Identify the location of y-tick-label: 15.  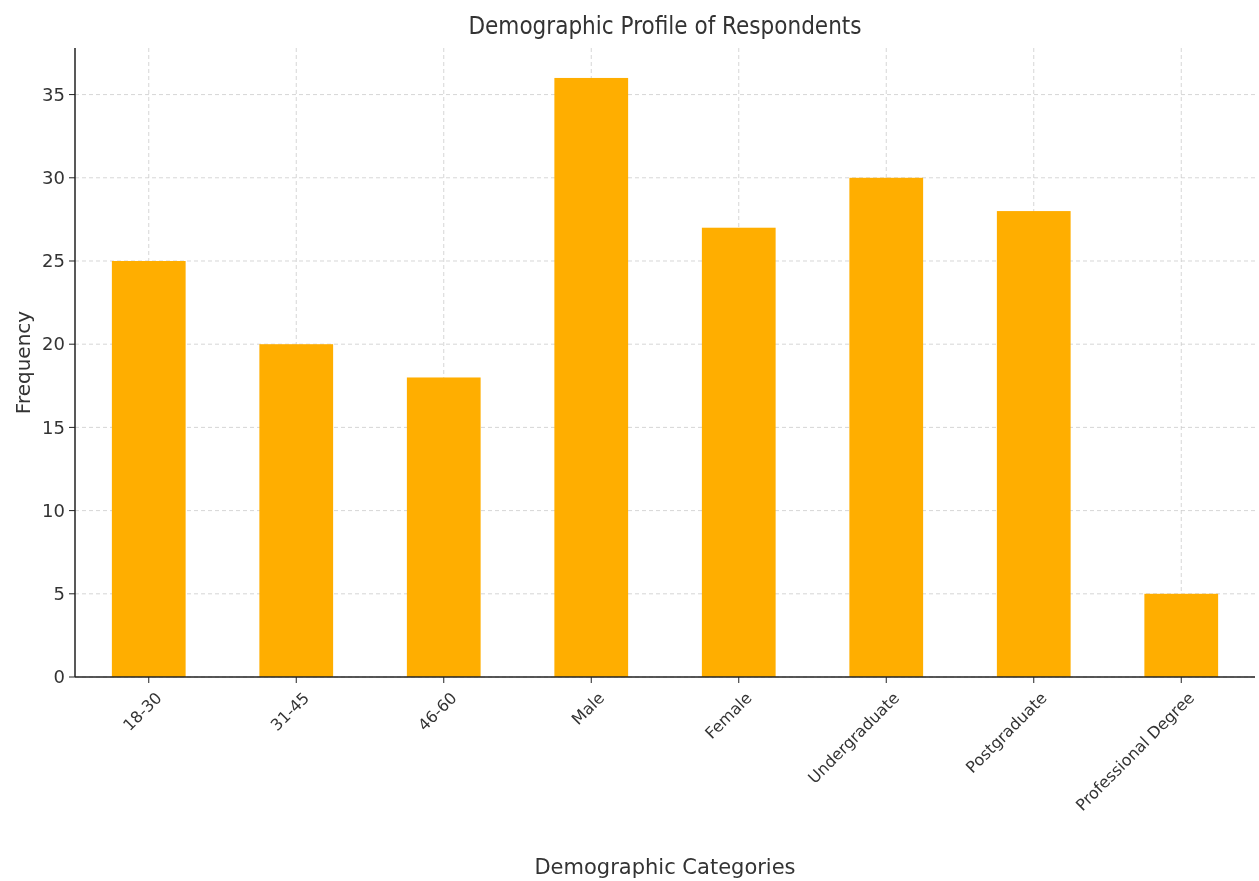
(53, 427).